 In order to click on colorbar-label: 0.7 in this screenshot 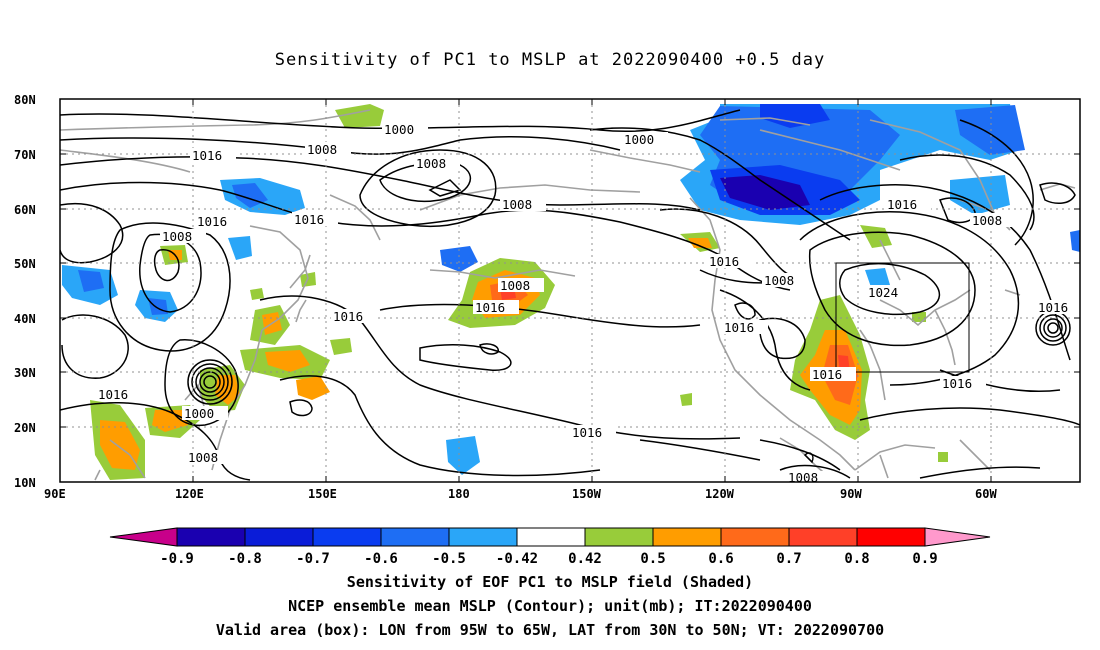, I will do `click(788, 559)`.